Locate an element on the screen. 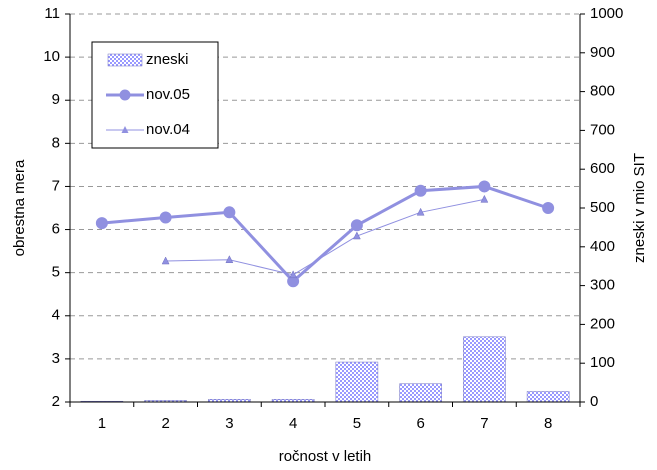 The image size is (657, 470). y2-tick-label: 1000 is located at coordinates (606, 13).